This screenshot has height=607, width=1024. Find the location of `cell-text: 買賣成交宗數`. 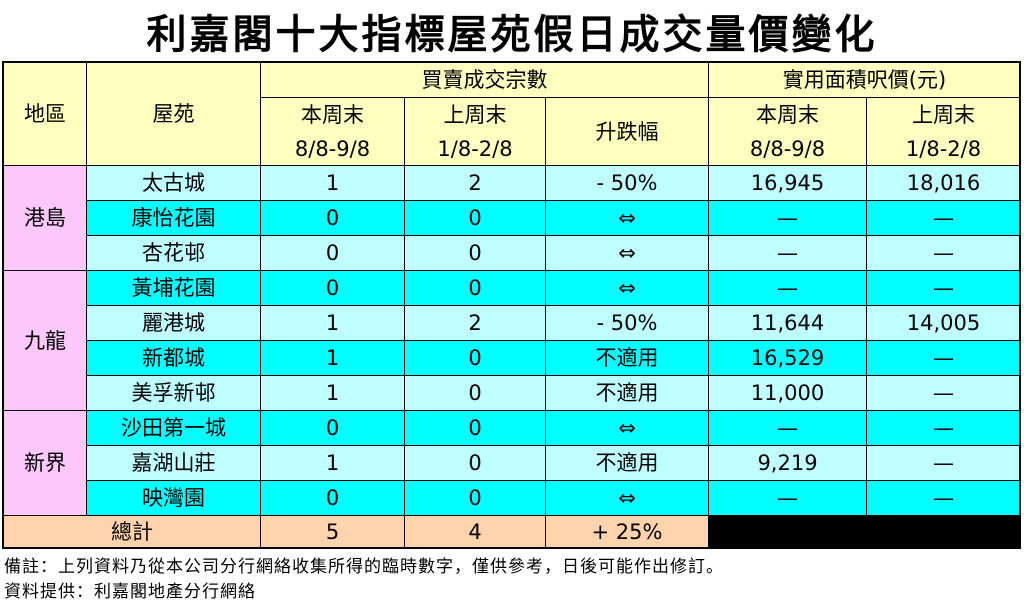

cell-text: 買賣成交宗數 is located at coordinates (484, 80).